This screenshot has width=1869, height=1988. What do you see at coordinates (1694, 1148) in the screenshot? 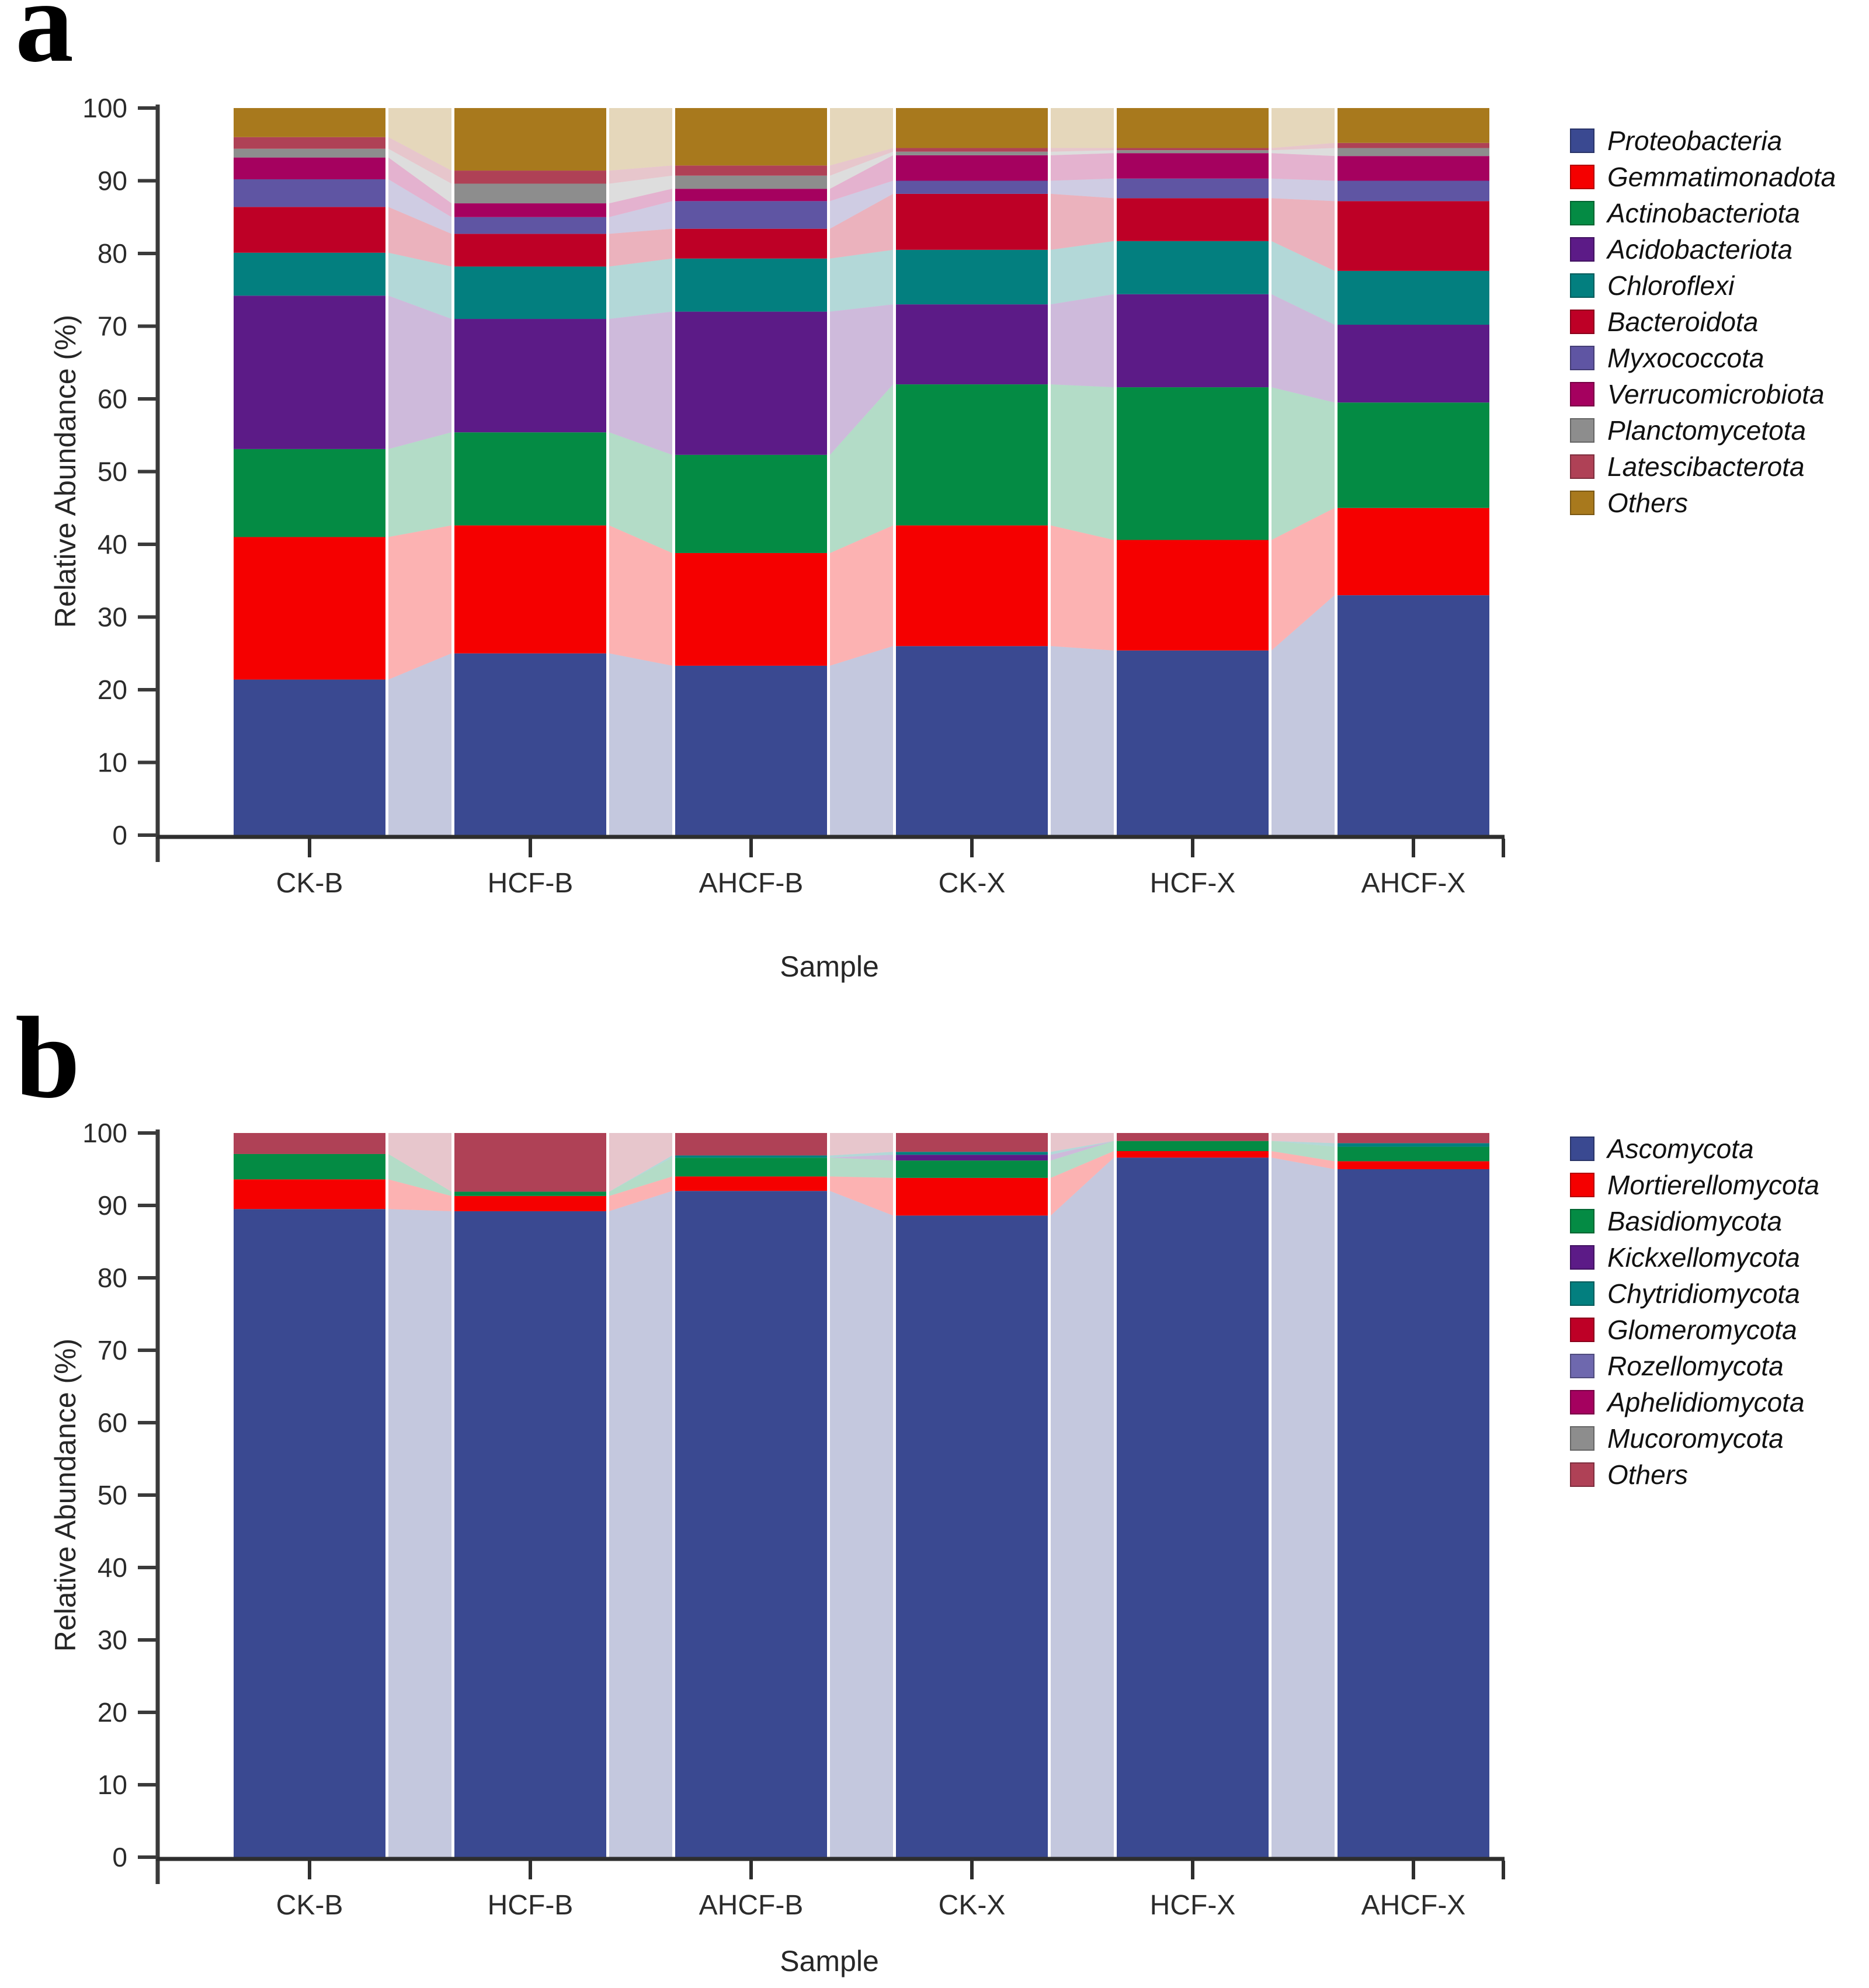
I see `legend-item: Ascomycota` at bounding box center [1694, 1148].